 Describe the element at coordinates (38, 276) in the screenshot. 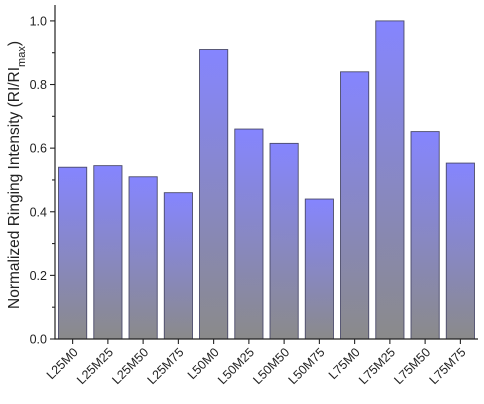

I see `y-tick-label: 0.2` at that location.